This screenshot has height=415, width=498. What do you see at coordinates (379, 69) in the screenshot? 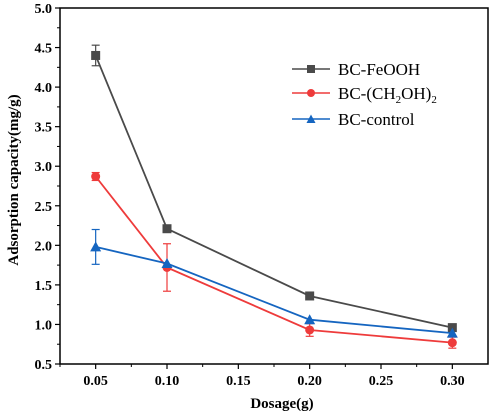
I see `legend-label-bc-feooh: BC-FeOOH` at bounding box center [379, 69].